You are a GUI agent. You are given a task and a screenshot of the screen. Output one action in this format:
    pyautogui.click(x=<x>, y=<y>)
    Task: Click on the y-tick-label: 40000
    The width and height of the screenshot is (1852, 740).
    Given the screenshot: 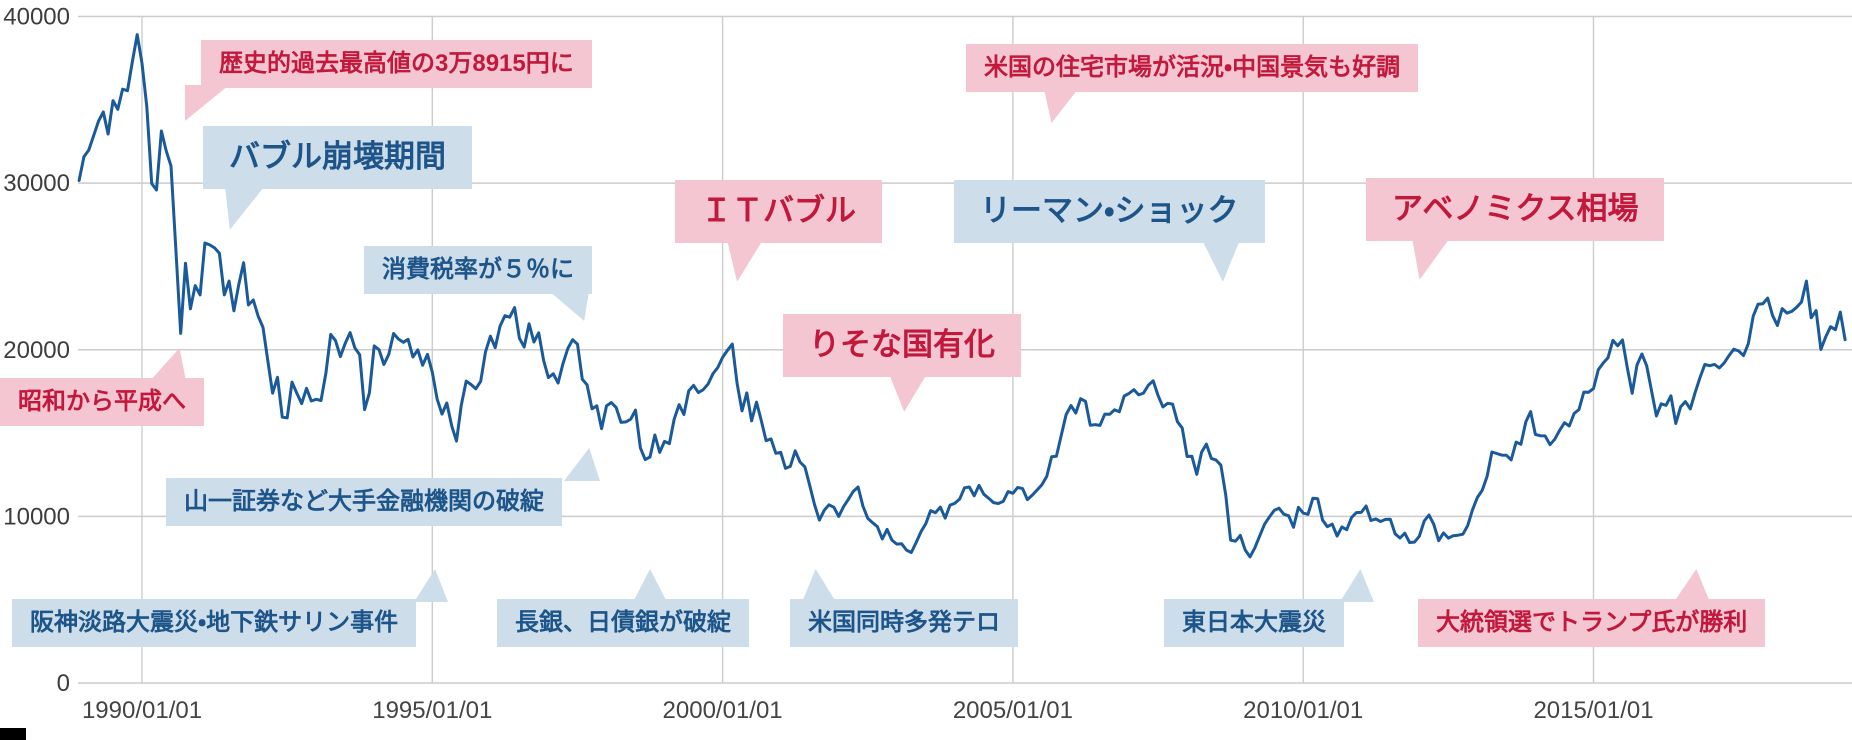 What is the action you would take?
    pyautogui.click(x=36, y=17)
    